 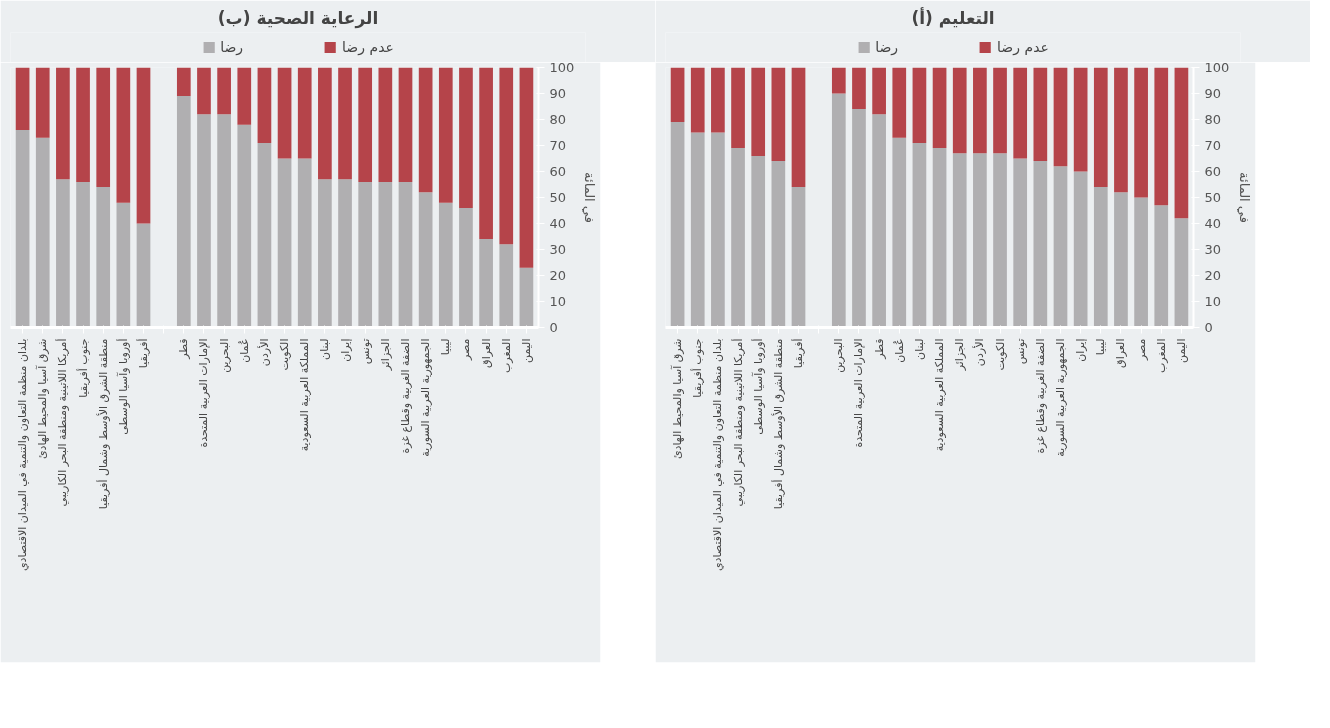 What do you see at coordinates (887, 47) in the screenshot?
I see `legend-label: رضا` at bounding box center [887, 47].